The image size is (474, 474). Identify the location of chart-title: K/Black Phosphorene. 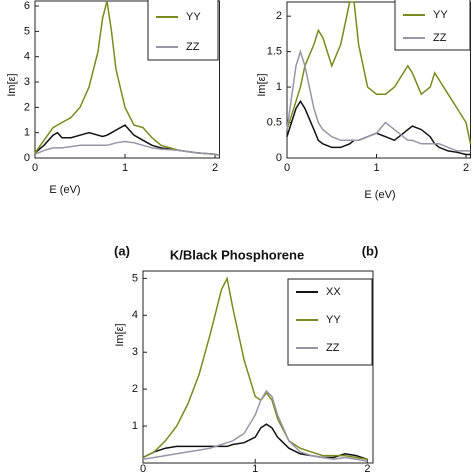
(237, 254).